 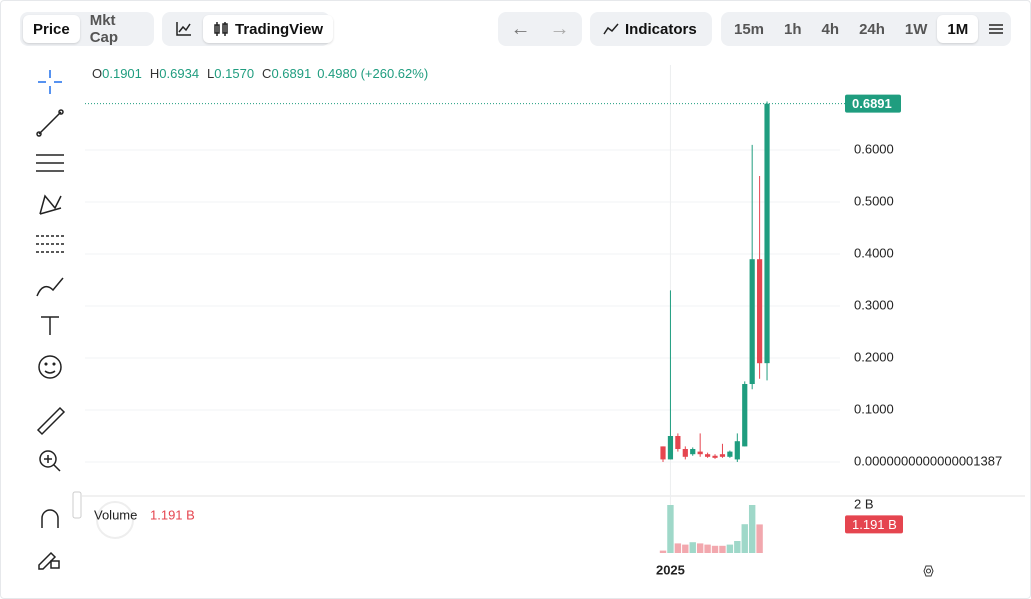 I want to click on price-tabs: Price Mkt Cap, so click(x=87, y=29).